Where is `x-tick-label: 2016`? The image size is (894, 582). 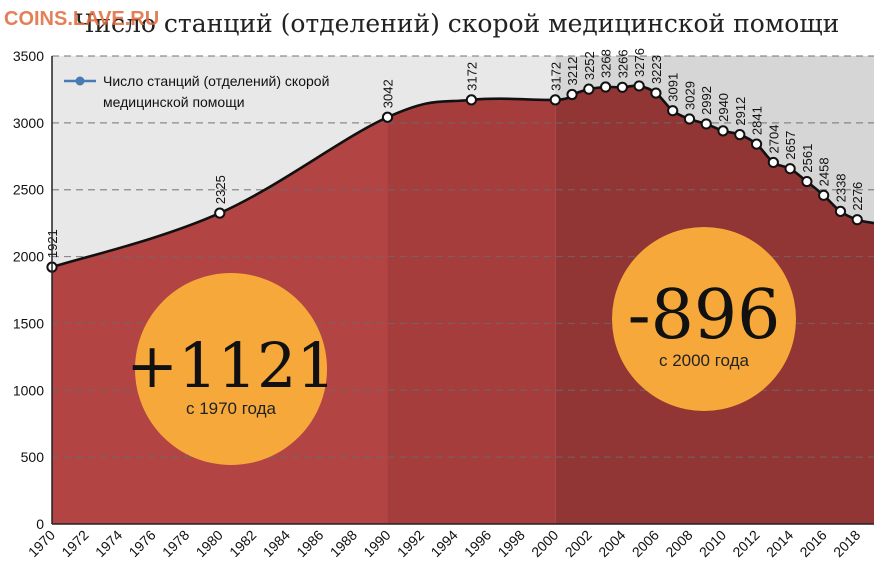
x-tick-label: 2016 is located at coordinates (812, 543).